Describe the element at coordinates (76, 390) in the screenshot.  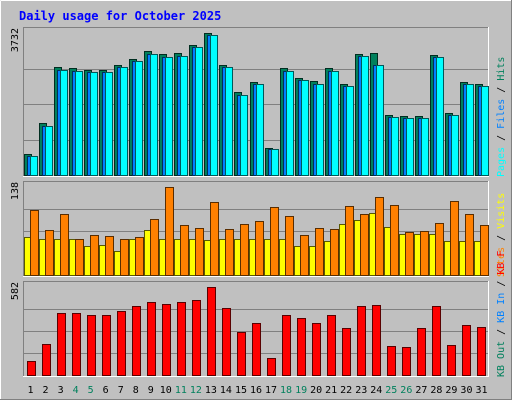
I see `x-tick-label-day-4: 4` at that location.